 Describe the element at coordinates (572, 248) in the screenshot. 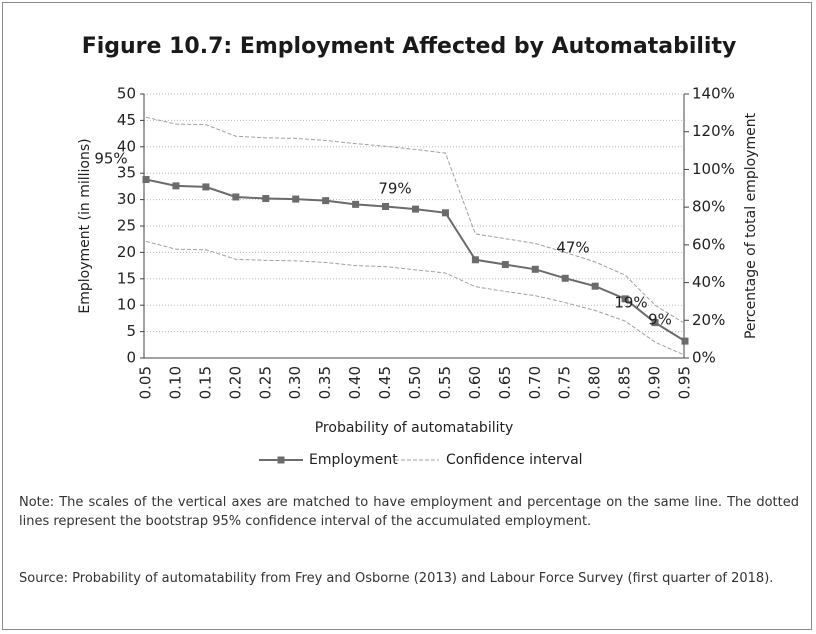

I see `annotation: 47%` at that location.